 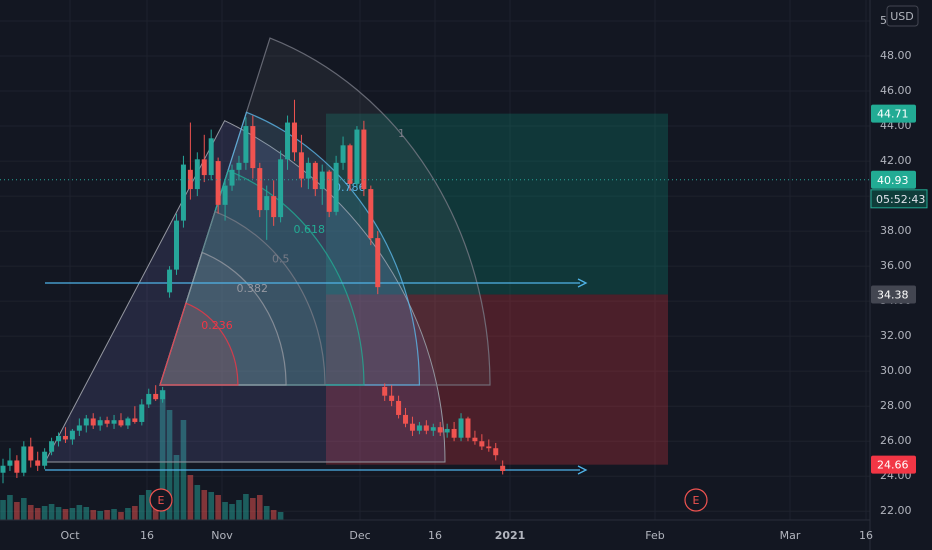 What do you see at coordinates (896, 265) in the screenshot?
I see `y-tick-label: 36.00` at bounding box center [896, 265].